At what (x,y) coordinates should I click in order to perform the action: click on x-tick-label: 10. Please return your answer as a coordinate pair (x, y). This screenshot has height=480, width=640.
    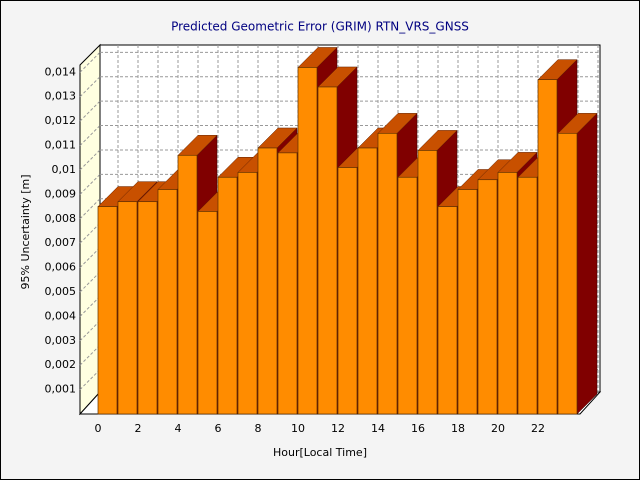
    Looking at the image, I should click on (298, 428).